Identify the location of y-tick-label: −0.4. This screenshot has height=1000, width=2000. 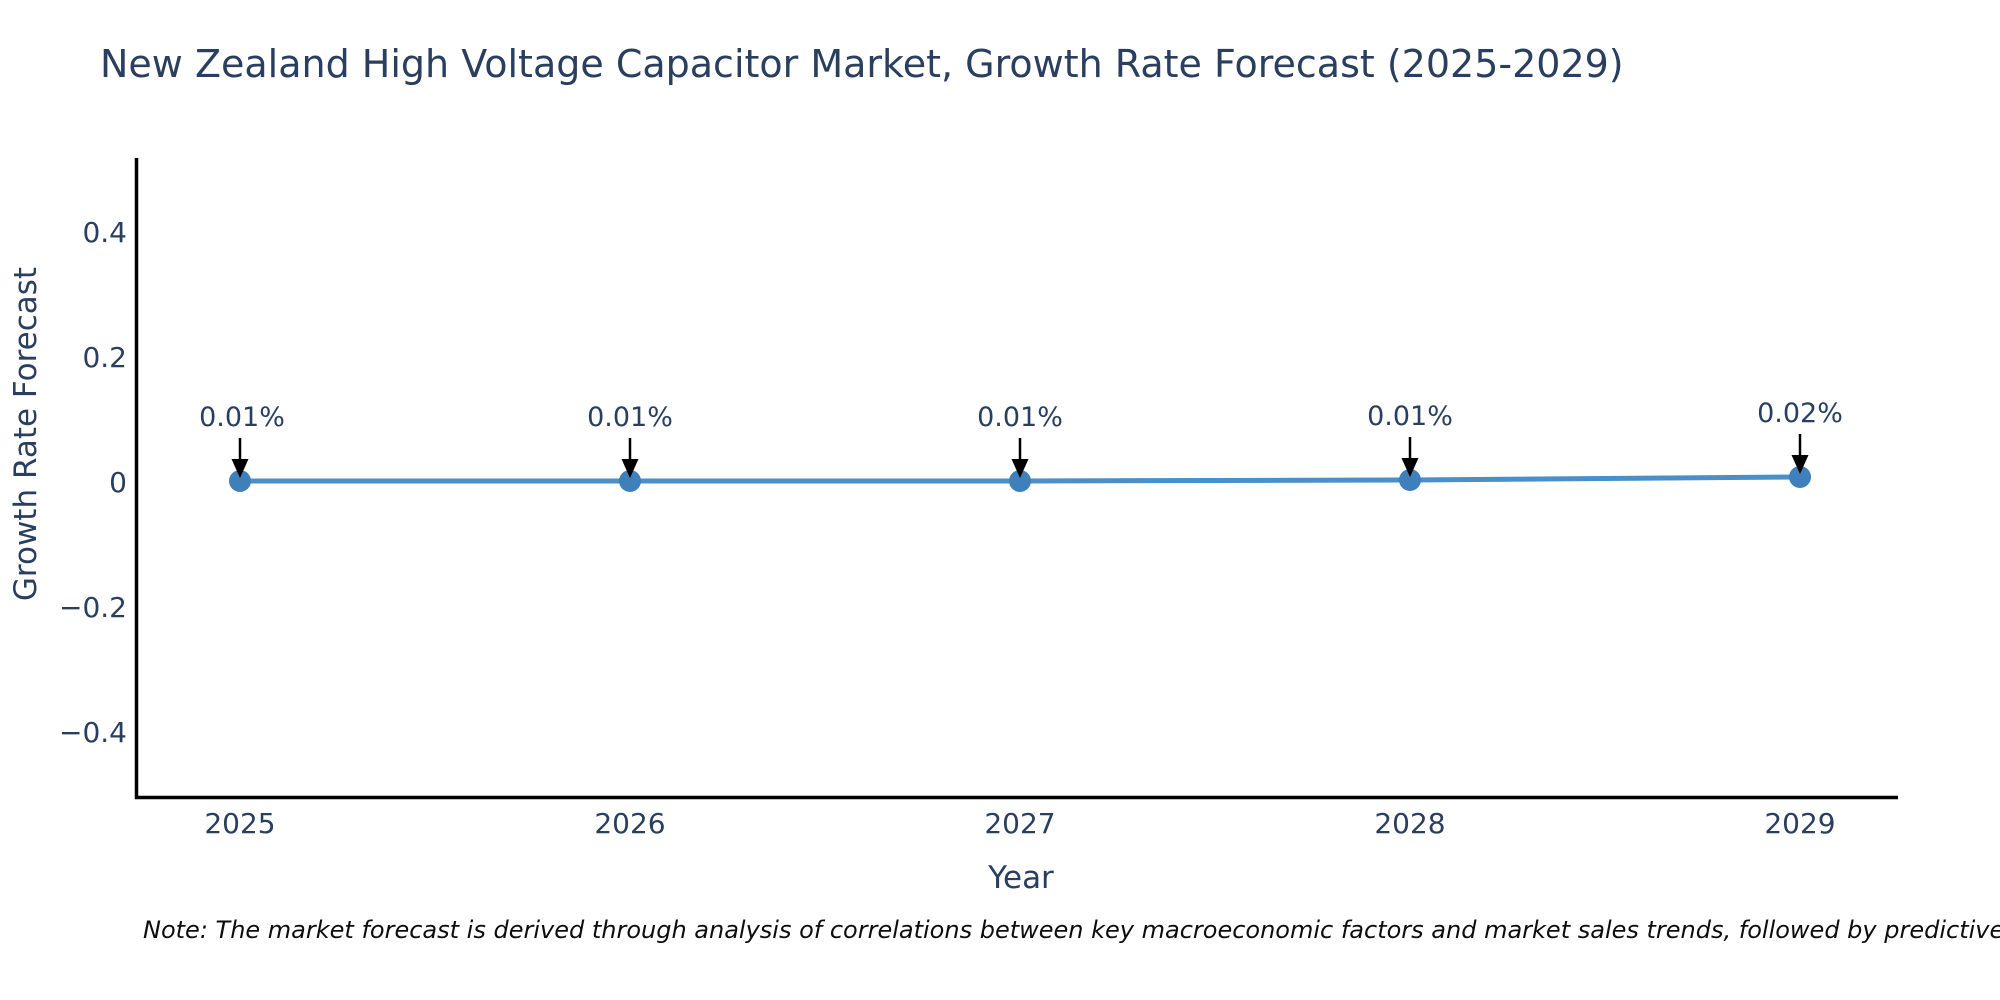
(93, 732).